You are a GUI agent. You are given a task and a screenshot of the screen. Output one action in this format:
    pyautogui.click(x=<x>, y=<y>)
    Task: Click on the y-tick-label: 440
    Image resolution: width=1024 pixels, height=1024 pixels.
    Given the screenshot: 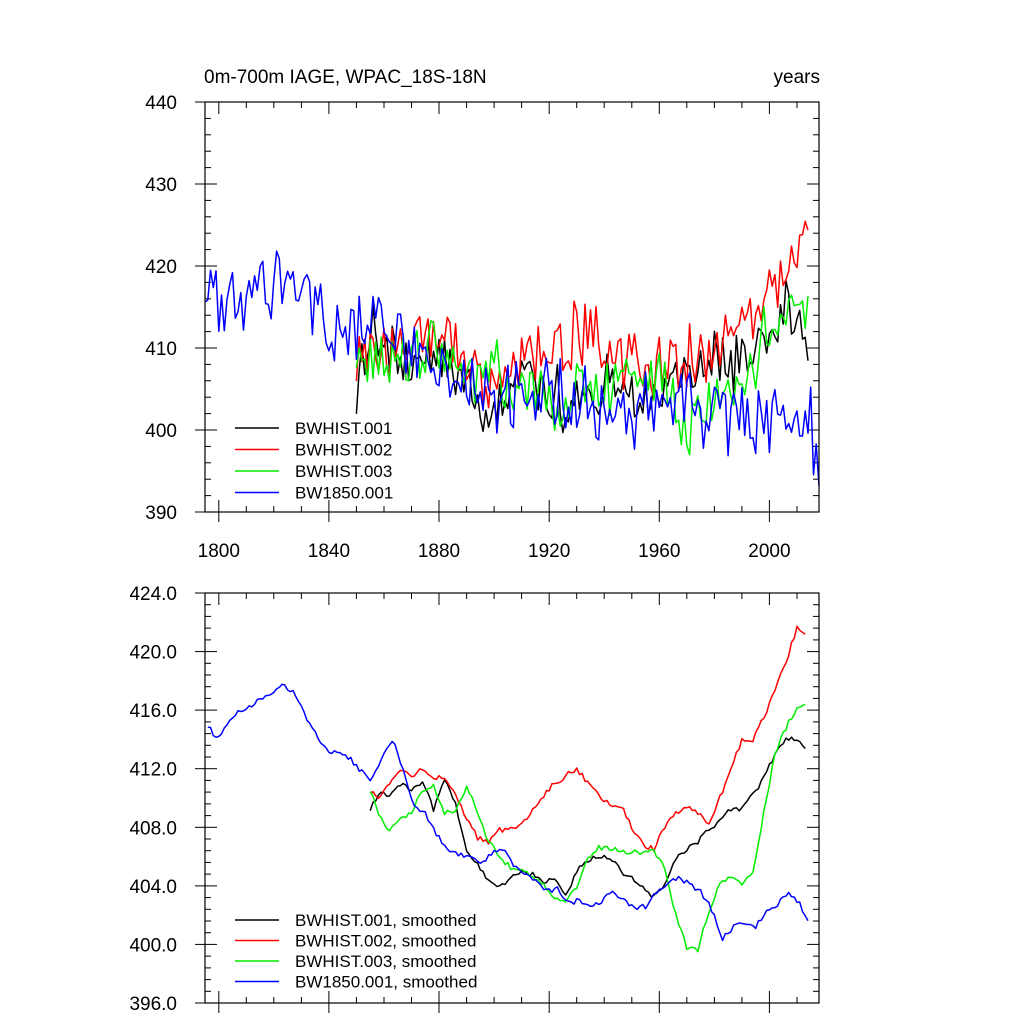 What is the action you would take?
    pyautogui.click(x=161, y=103)
    